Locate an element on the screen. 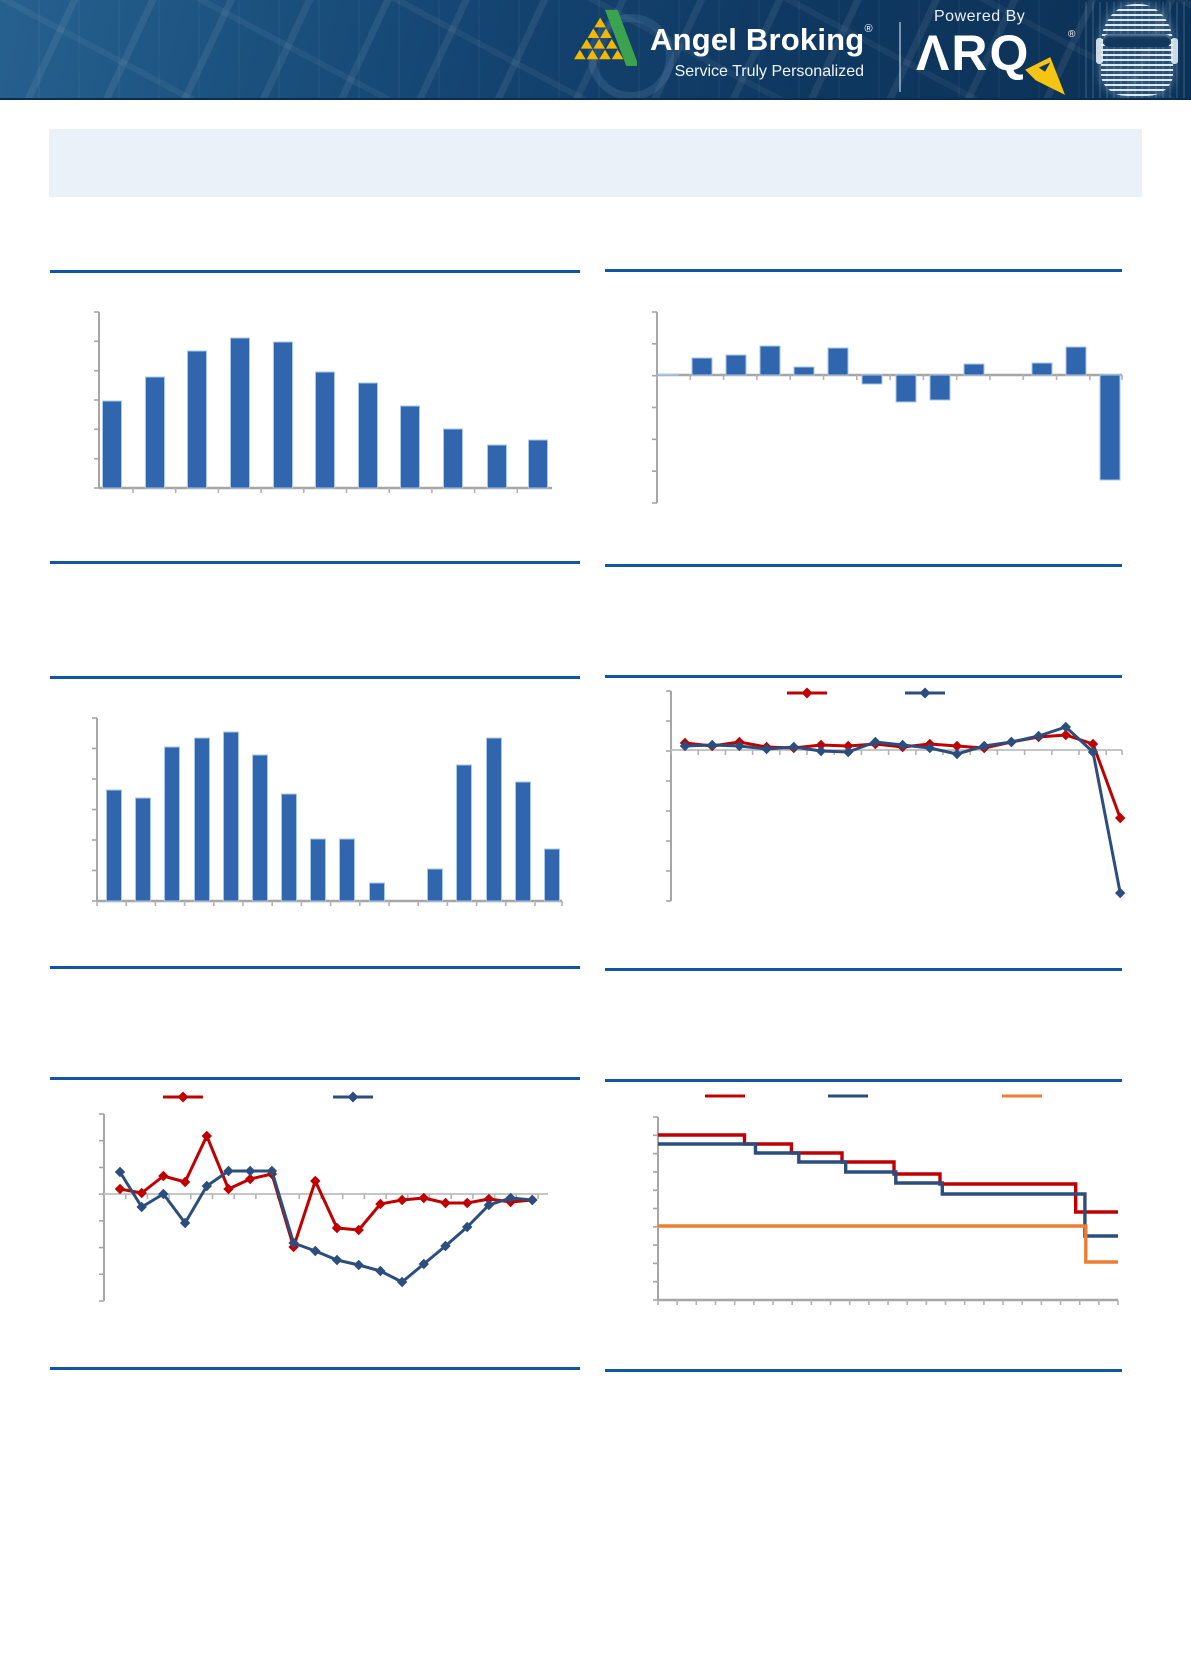 The height and width of the screenshot is (1674, 1191). robot-visor is located at coordinates (1137, 40).